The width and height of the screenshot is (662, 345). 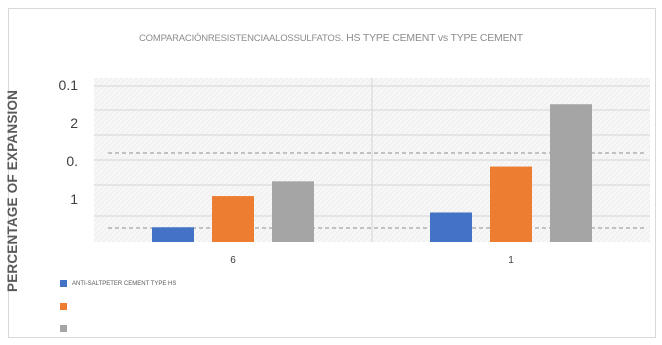 What do you see at coordinates (431, 38) in the screenshot?
I see `chart-title-part2: . HS TYPE CEMENT vs TYPE CEMENT` at bounding box center [431, 38].